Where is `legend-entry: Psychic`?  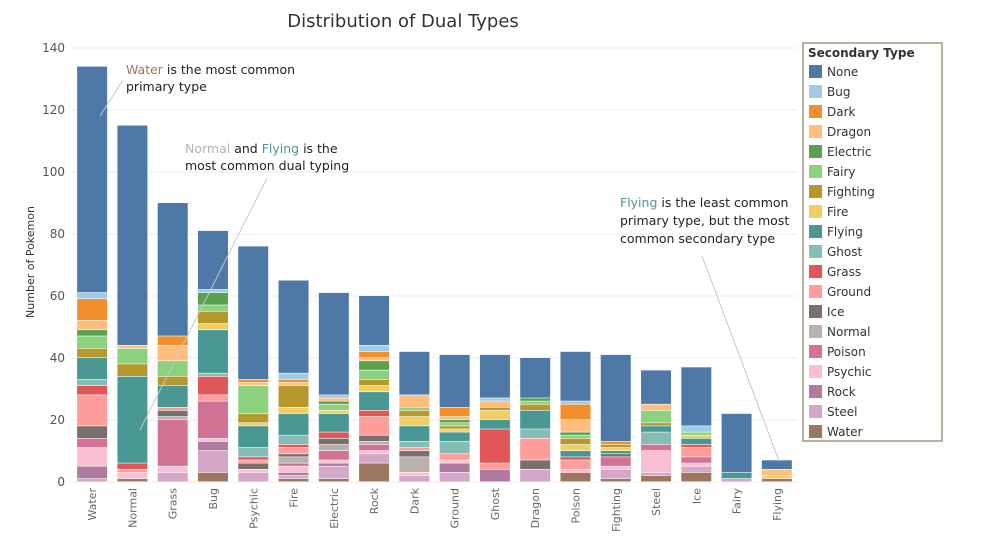
legend-entry: Psychic is located at coordinates (849, 372).